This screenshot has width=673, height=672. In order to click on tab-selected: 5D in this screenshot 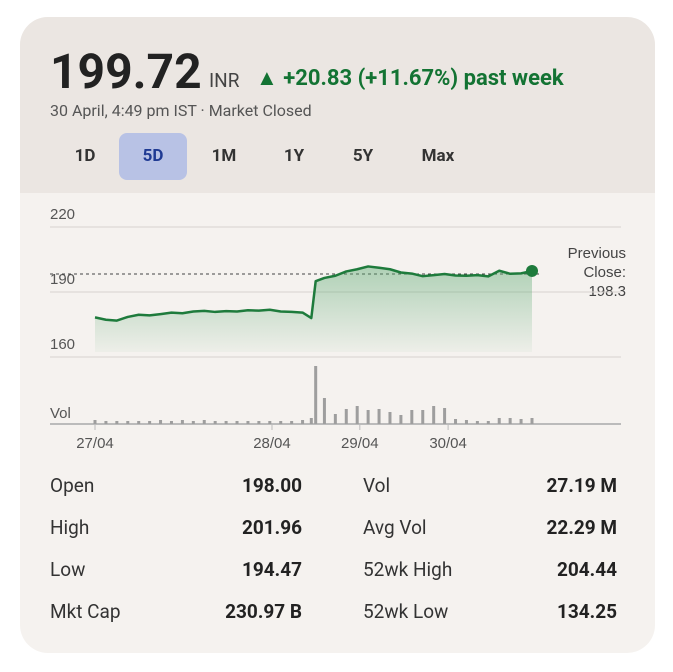, I will do `click(153, 156)`.